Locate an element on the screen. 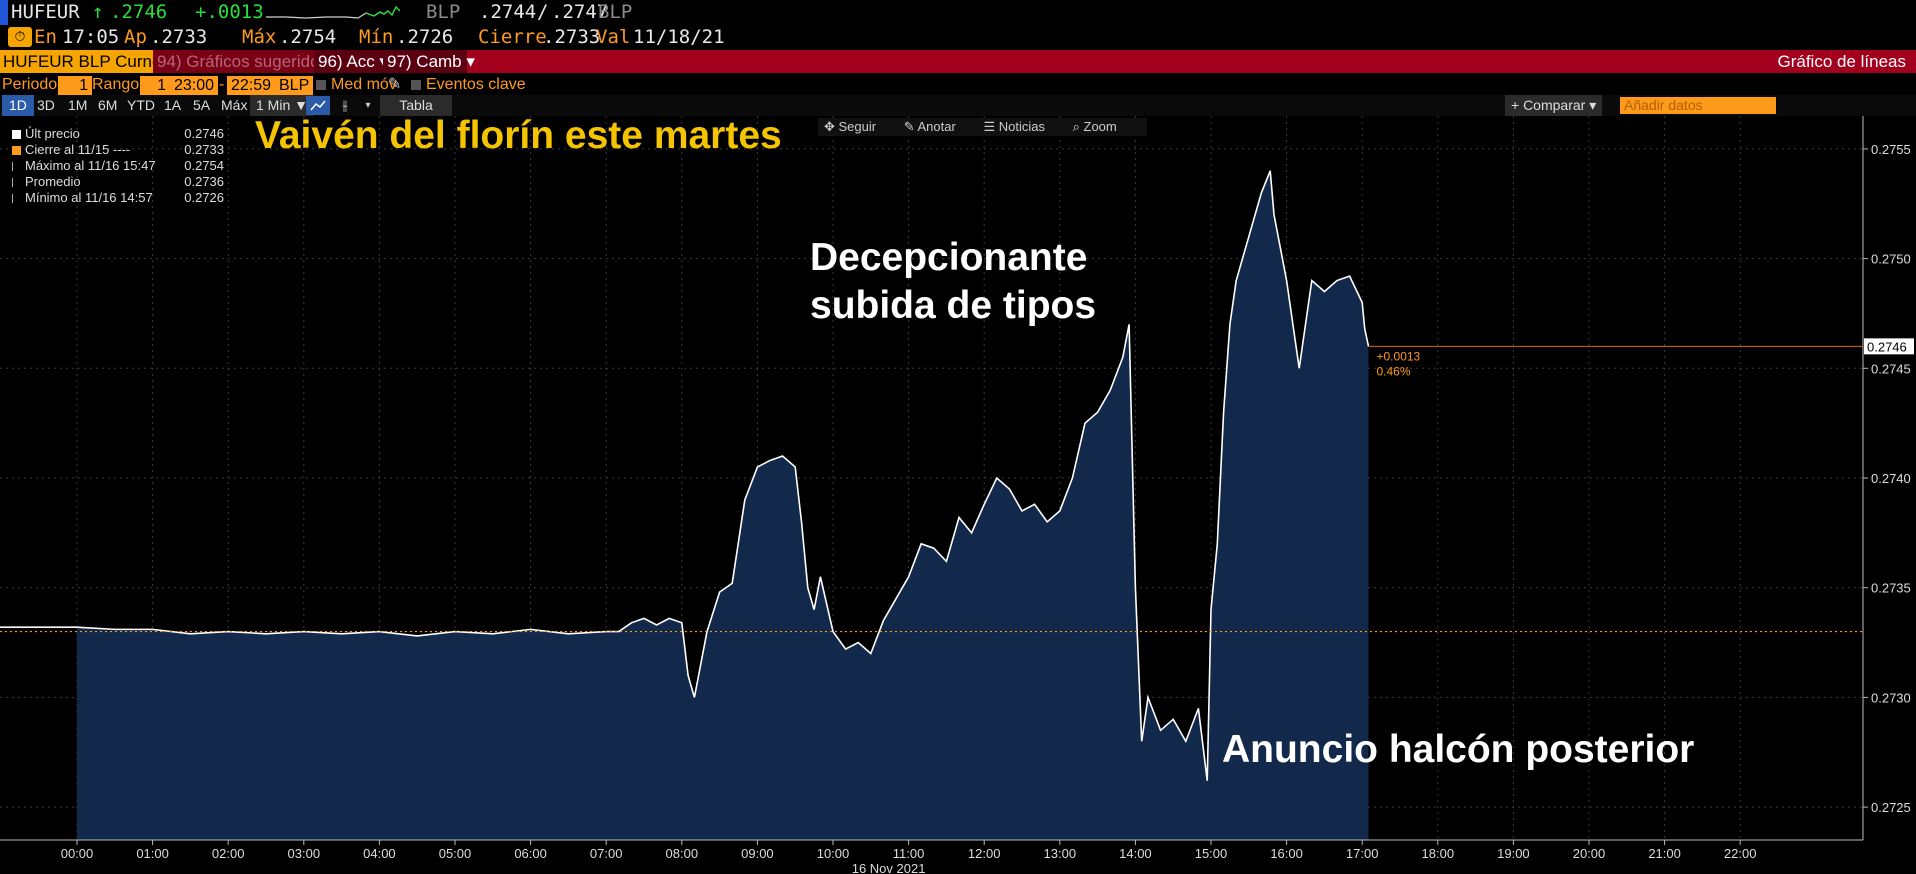 The height and width of the screenshot is (874, 1916). news-tool: ☰ Noticias is located at coordinates (1014, 126).